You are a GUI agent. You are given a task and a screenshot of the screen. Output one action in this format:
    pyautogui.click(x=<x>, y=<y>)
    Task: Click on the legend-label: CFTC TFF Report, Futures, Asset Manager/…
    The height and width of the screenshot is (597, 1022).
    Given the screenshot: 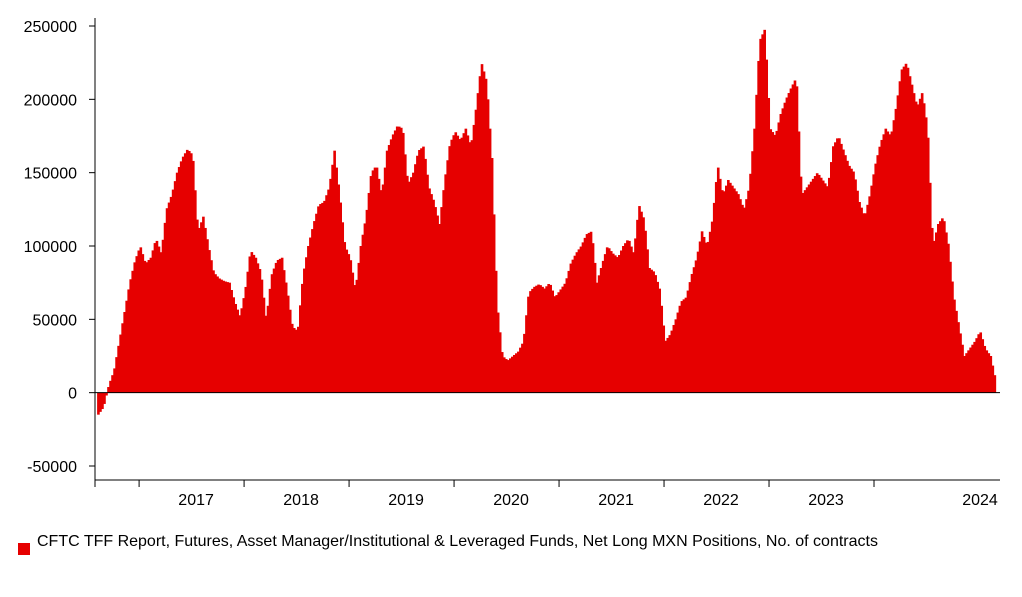 What is the action you would take?
    pyautogui.click(x=457, y=541)
    